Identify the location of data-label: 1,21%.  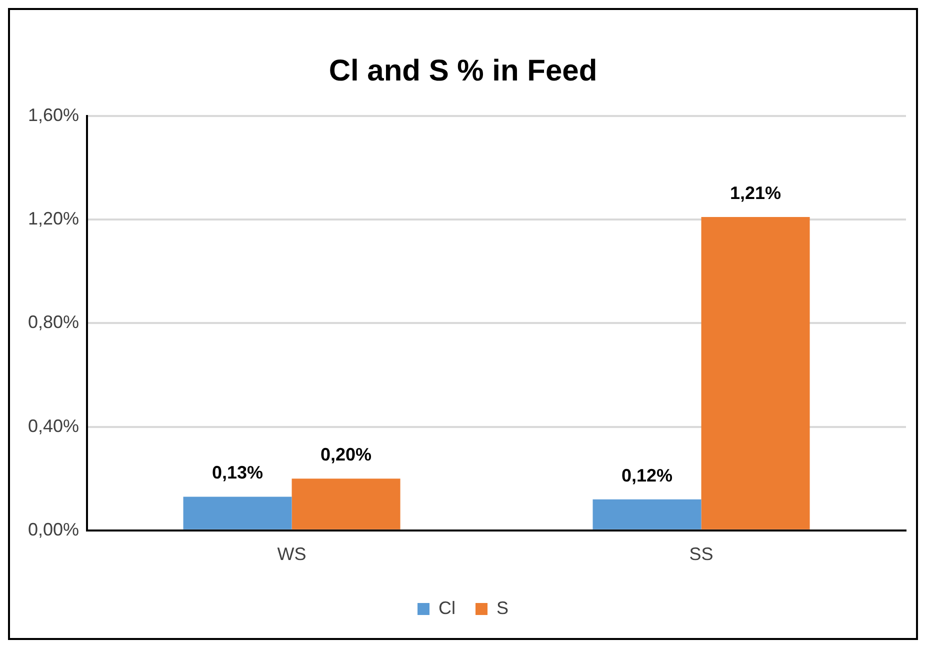
(756, 192).